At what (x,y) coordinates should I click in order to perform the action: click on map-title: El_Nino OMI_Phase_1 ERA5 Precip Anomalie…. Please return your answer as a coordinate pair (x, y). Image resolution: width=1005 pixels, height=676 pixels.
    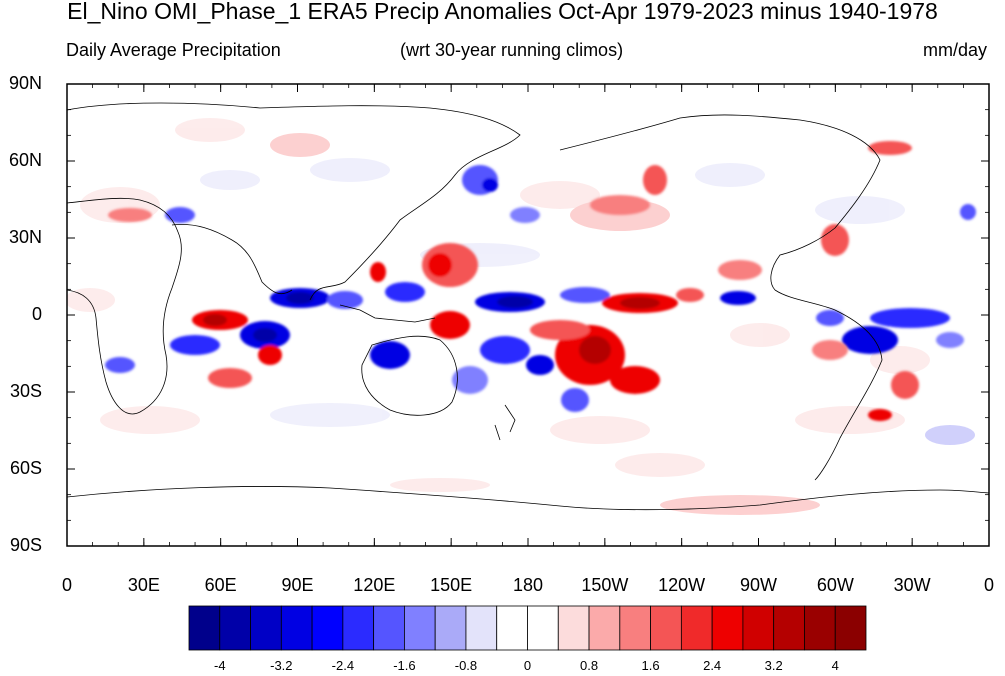
    Looking at the image, I should click on (502, 12).